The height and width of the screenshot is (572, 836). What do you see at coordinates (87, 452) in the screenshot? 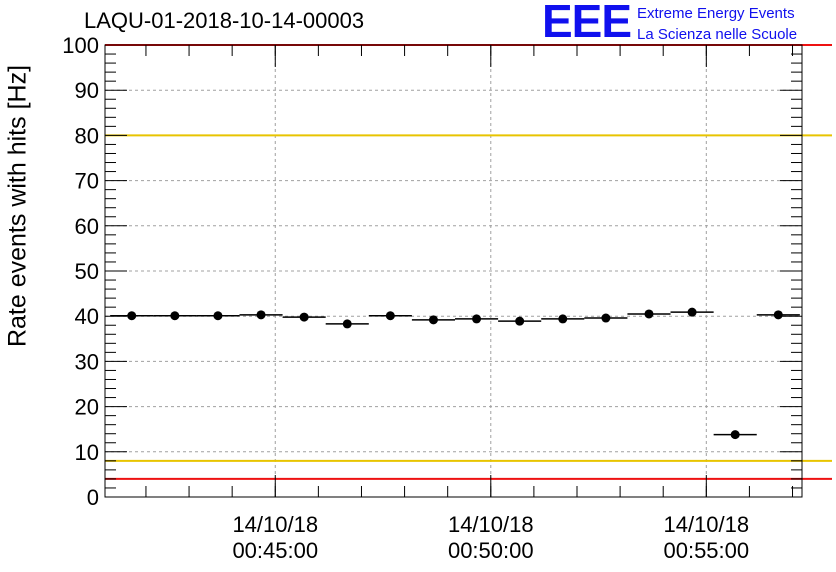
I see `y-tick-label: 10` at bounding box center [87, 452].